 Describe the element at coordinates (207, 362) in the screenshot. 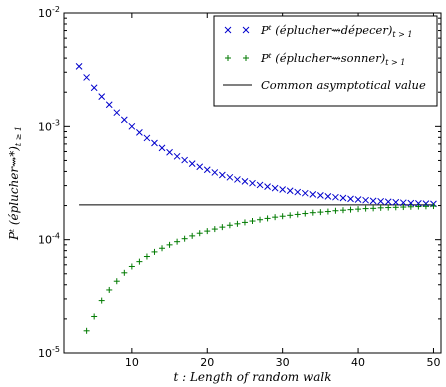

I see `x-tick-label: 20` at that location.